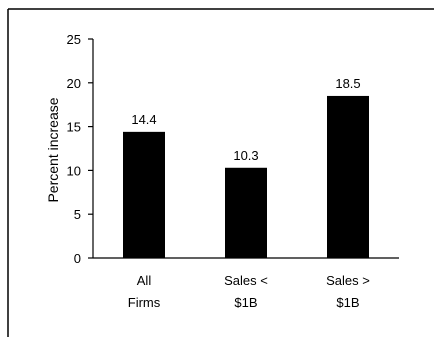 The height and width of the screenshot is (348, 434). I want to click on y-tick-label: 10, so click(74, 170).